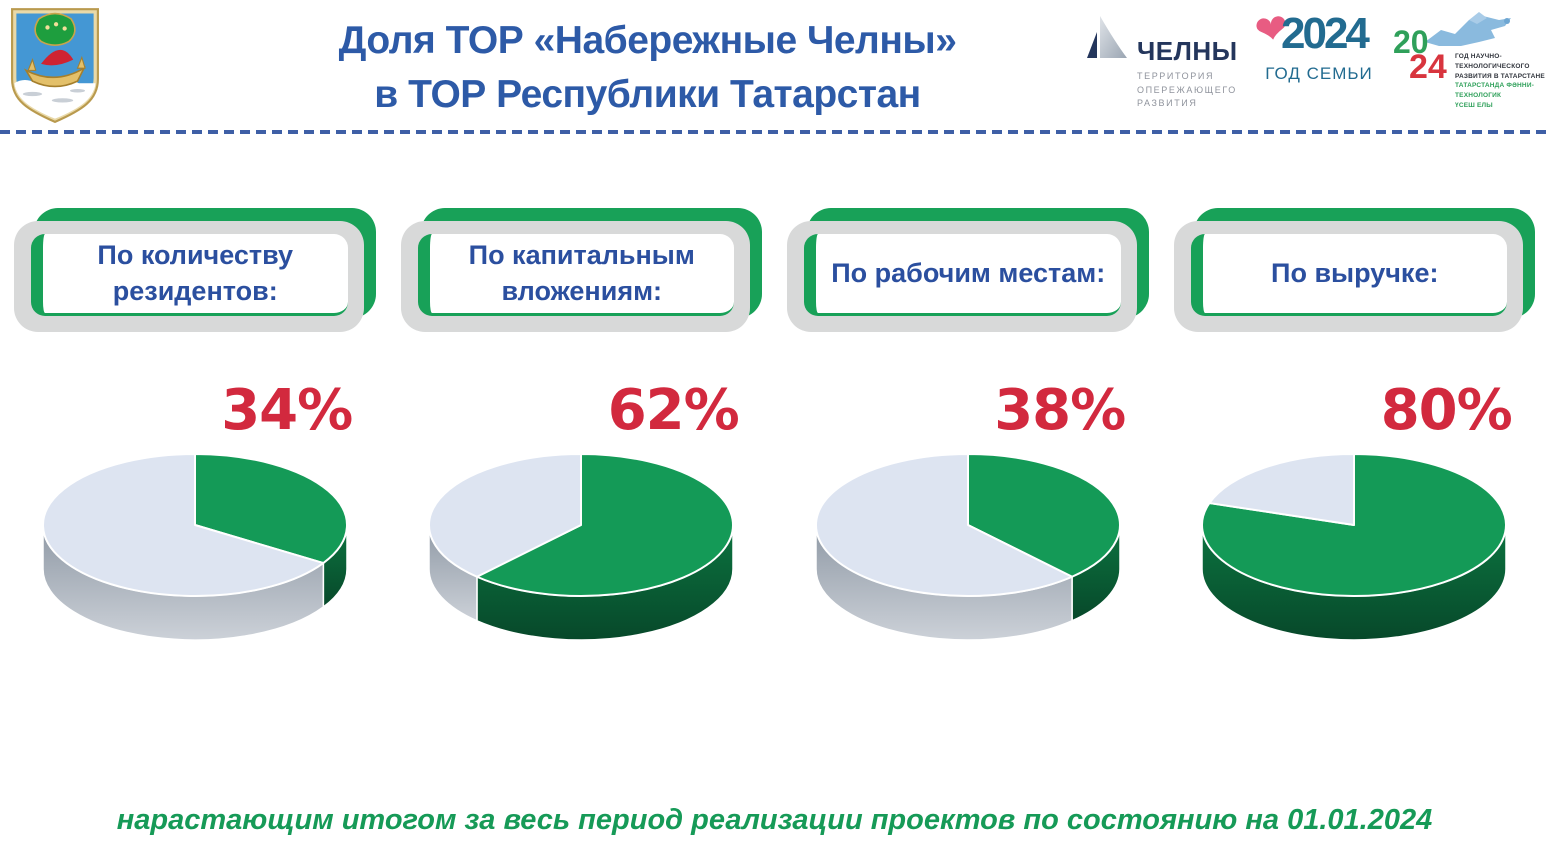  Describe the element at coordinates (1319, 73) in the screenshot. I see `family-logo-label: ГОД СЕМЬИ` at that location.